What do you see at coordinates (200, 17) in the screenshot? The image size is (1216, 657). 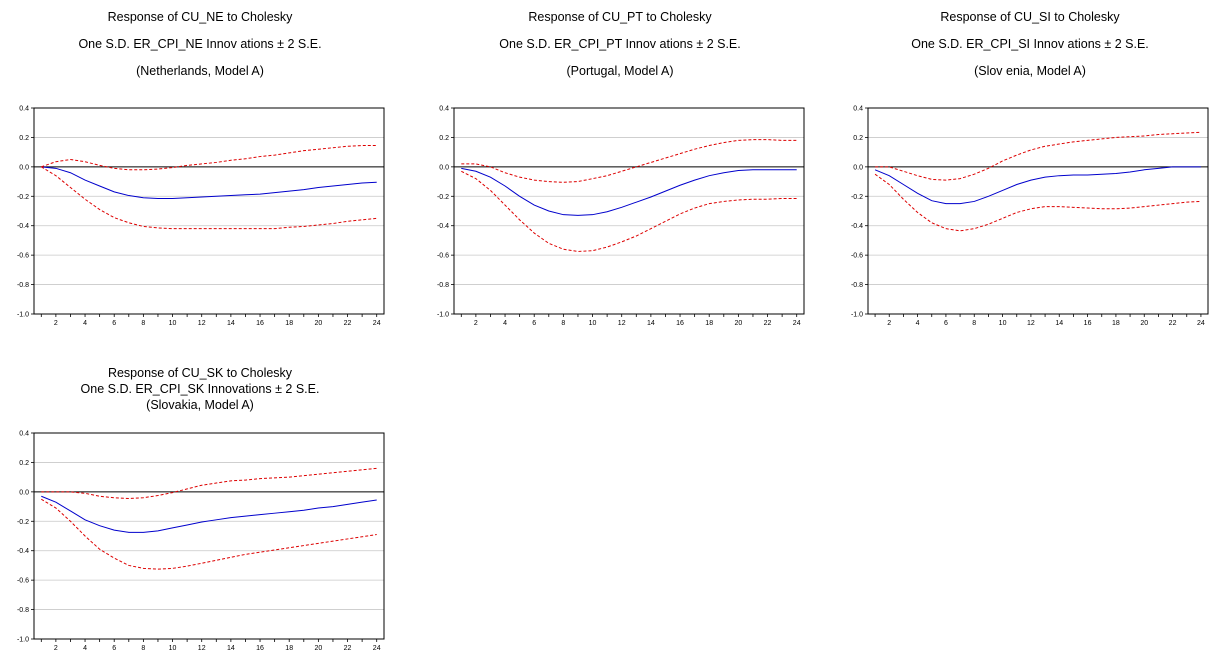 I see `chart-title-line-1: Response of CU_NE to Cholesky` at bounding box center [200, 17].